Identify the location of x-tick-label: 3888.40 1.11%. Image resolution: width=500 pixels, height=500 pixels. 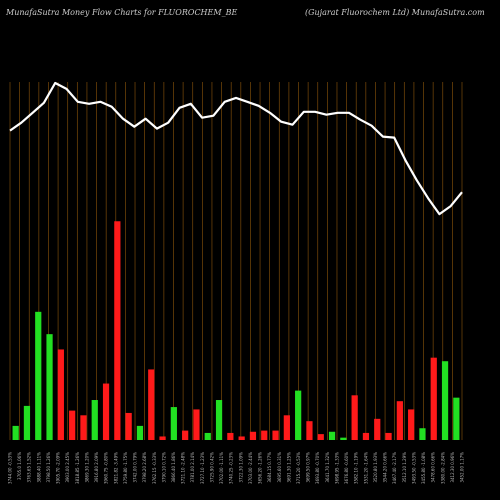
(38, 467).